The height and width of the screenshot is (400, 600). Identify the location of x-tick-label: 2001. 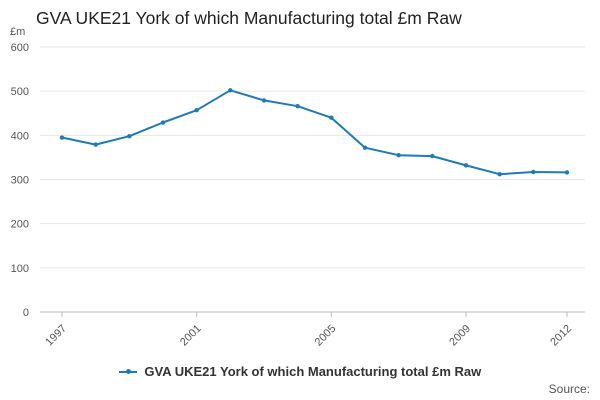
(191, 336).